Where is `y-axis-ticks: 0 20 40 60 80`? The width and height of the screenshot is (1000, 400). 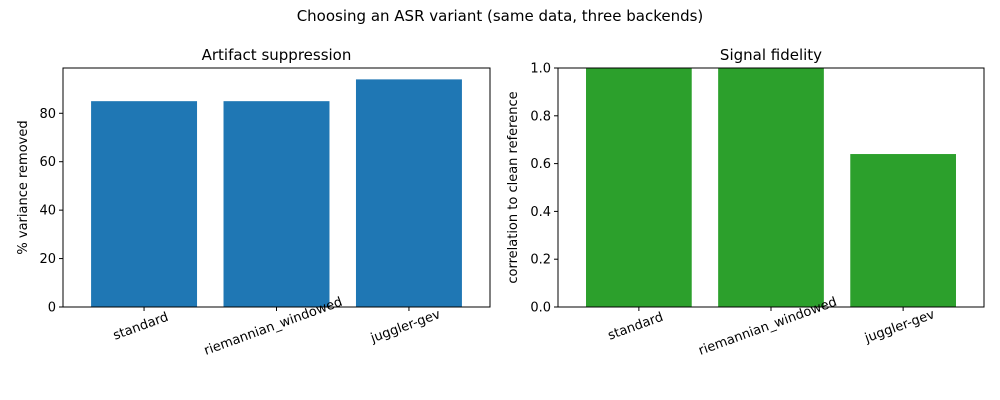 y-axis-ticks: 0 20 40 60 80 is located at coordinates (51, 211).